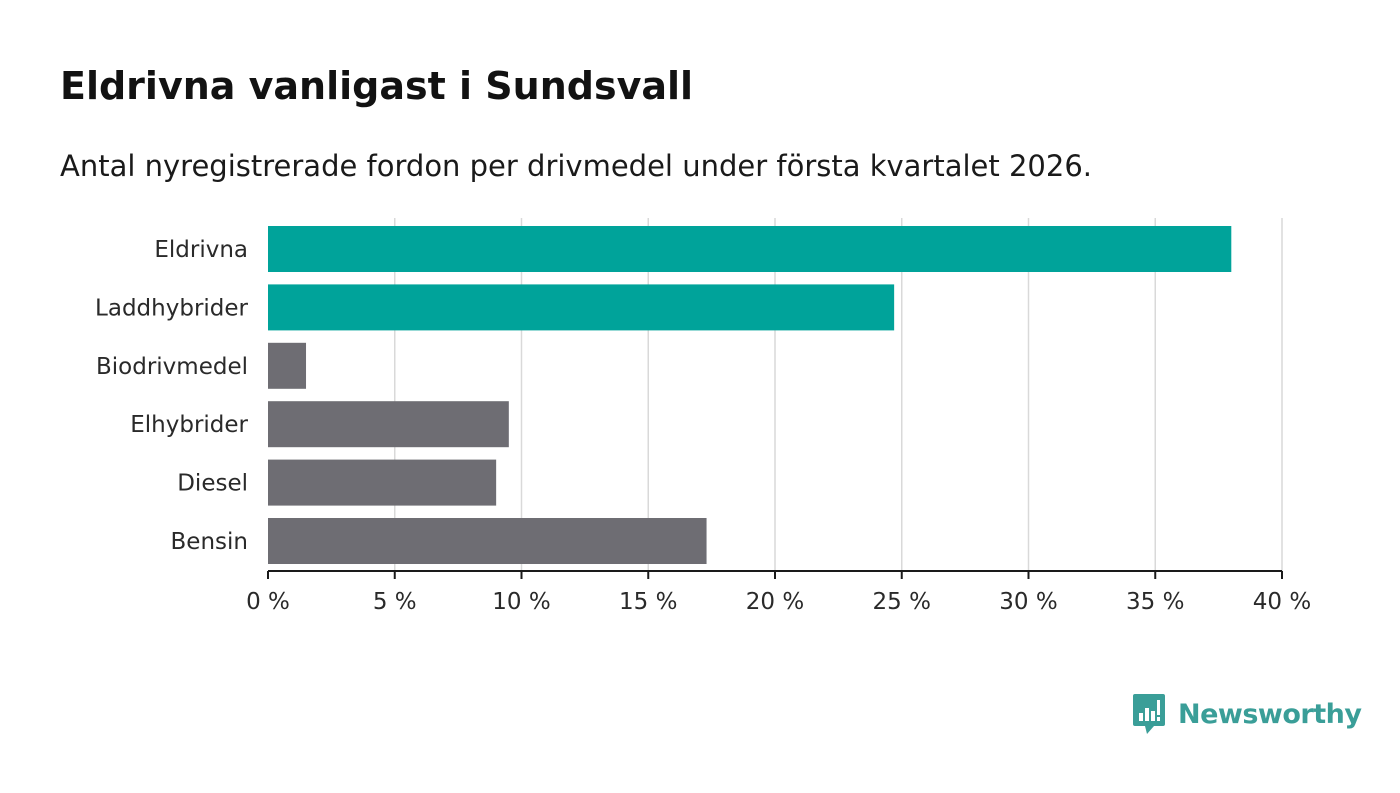  What do you see at coordinates (172, 367) in the screenshot?
I see `category-label: Biodrivmedel` at bounding box center [172, 367].